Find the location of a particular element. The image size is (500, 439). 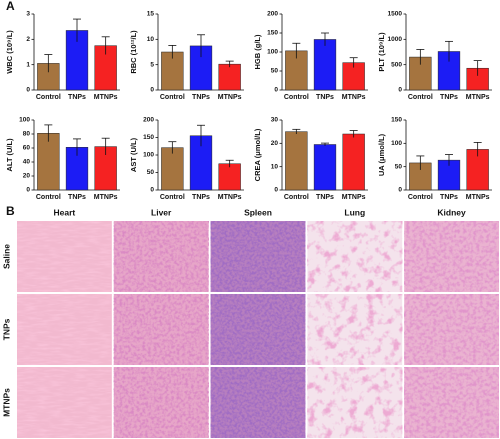

column-label: Lung is located at coordinates (354, 212).